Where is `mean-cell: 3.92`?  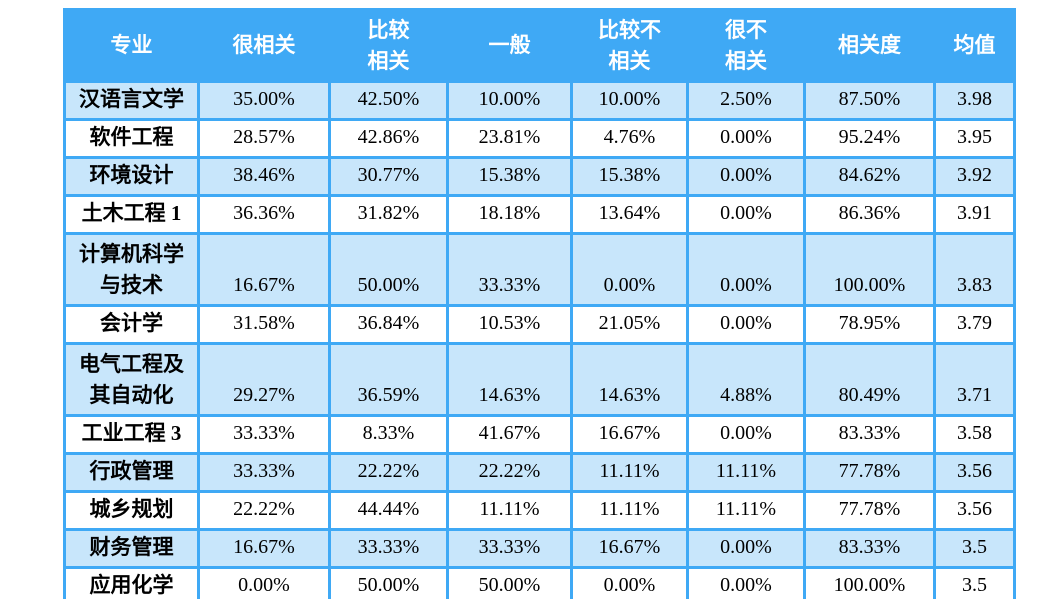 mean-cell: 3.92 is located at coordinates (974, 176).